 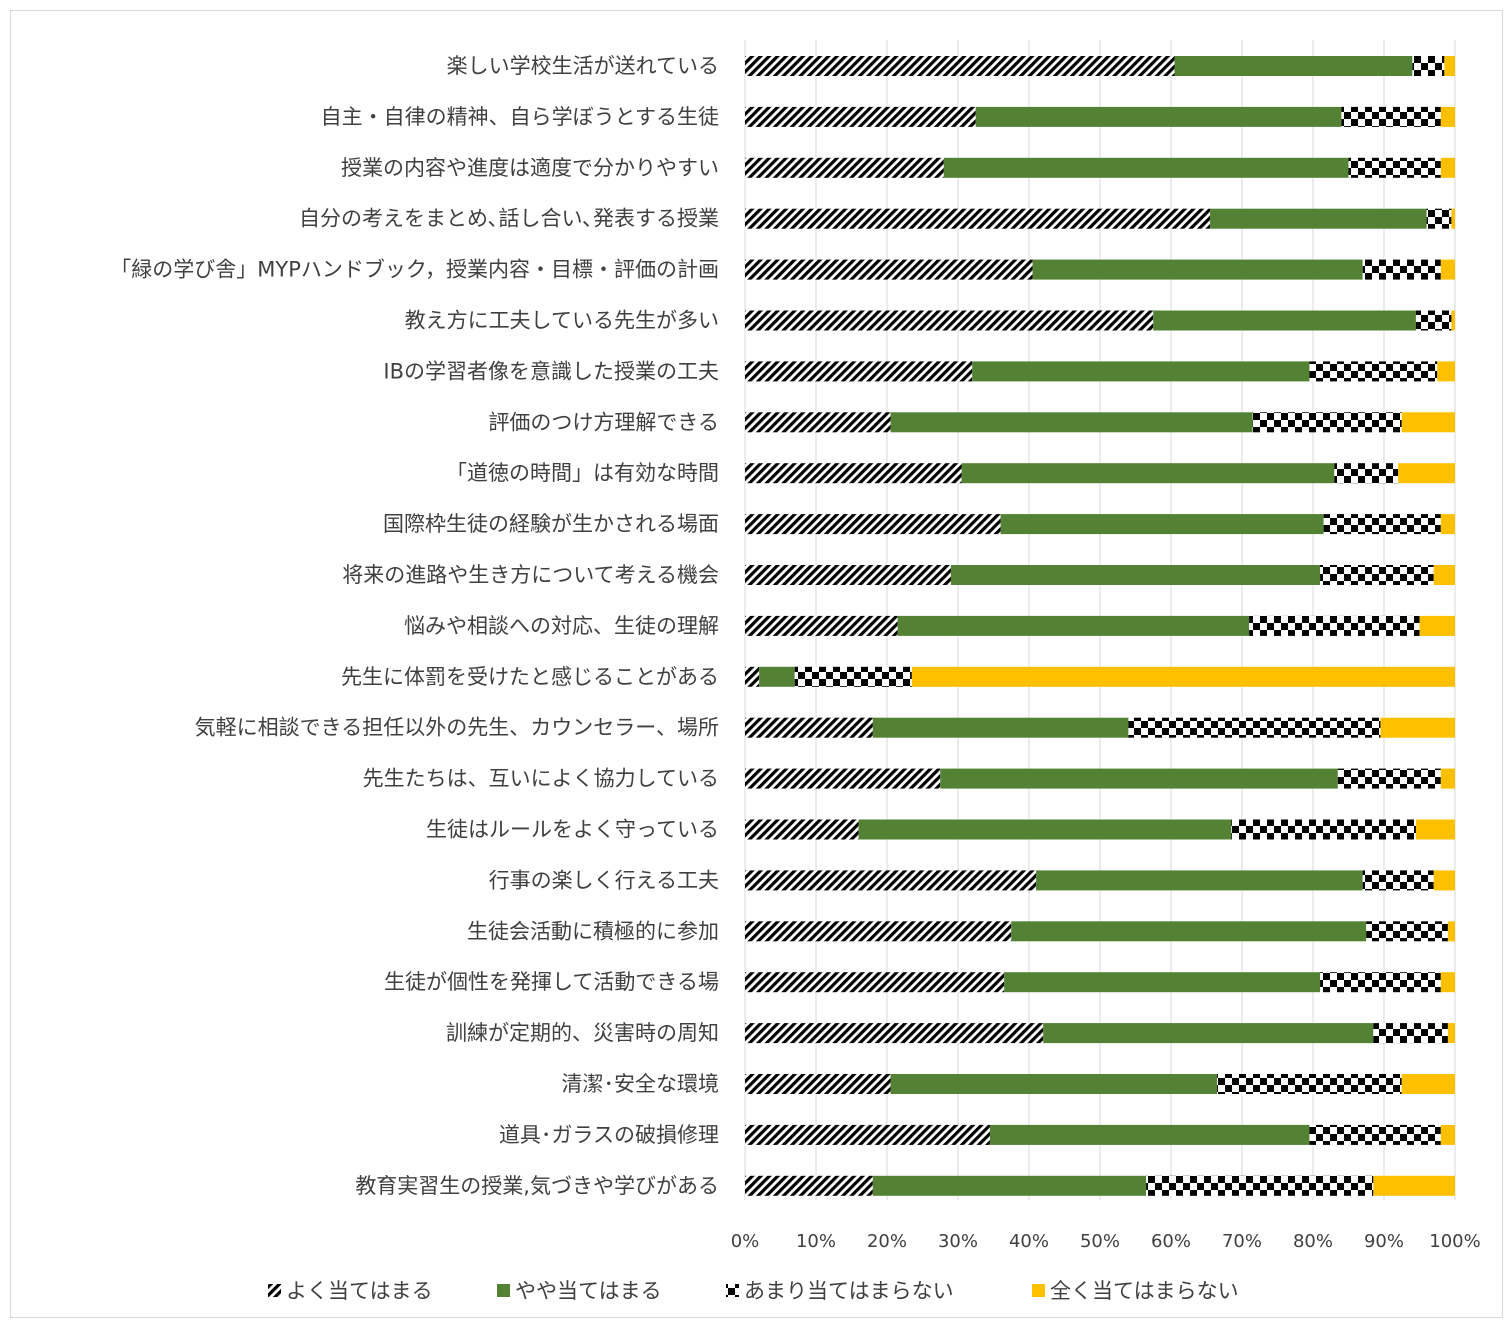 What do you see at coordinates (582, 473) in the screenshot?
I see `category-label: 「道徳の時間」は有効な時間` at bounding box center [582, 473].